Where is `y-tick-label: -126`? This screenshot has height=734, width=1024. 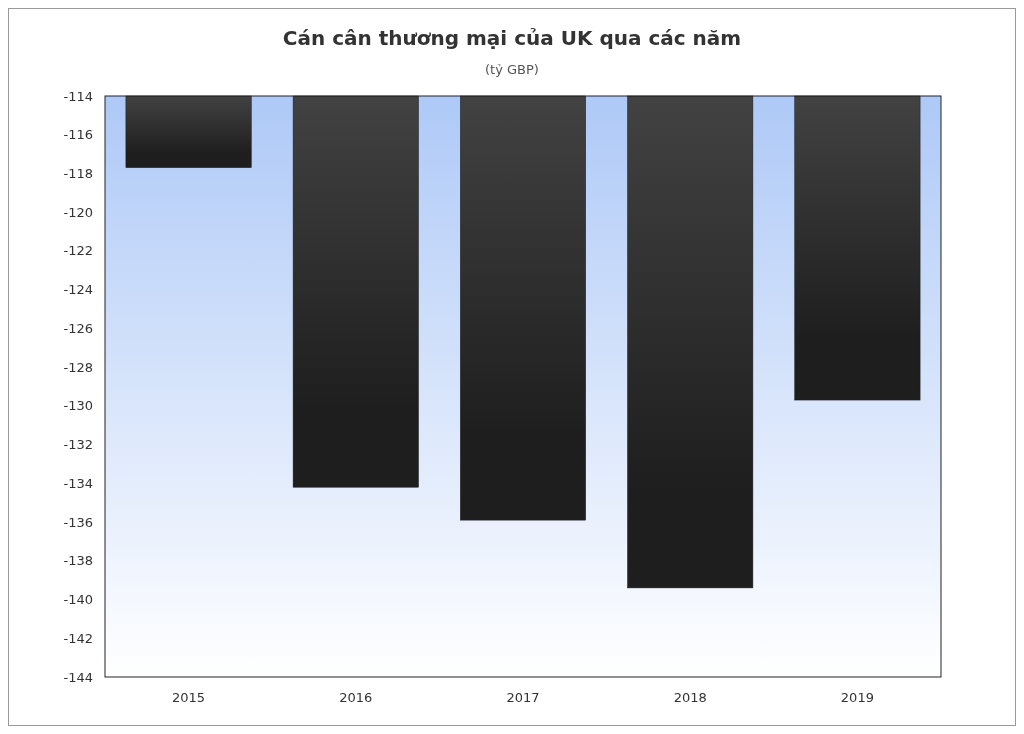 y-tick-label: -126 is located at coordinates (78, 328).